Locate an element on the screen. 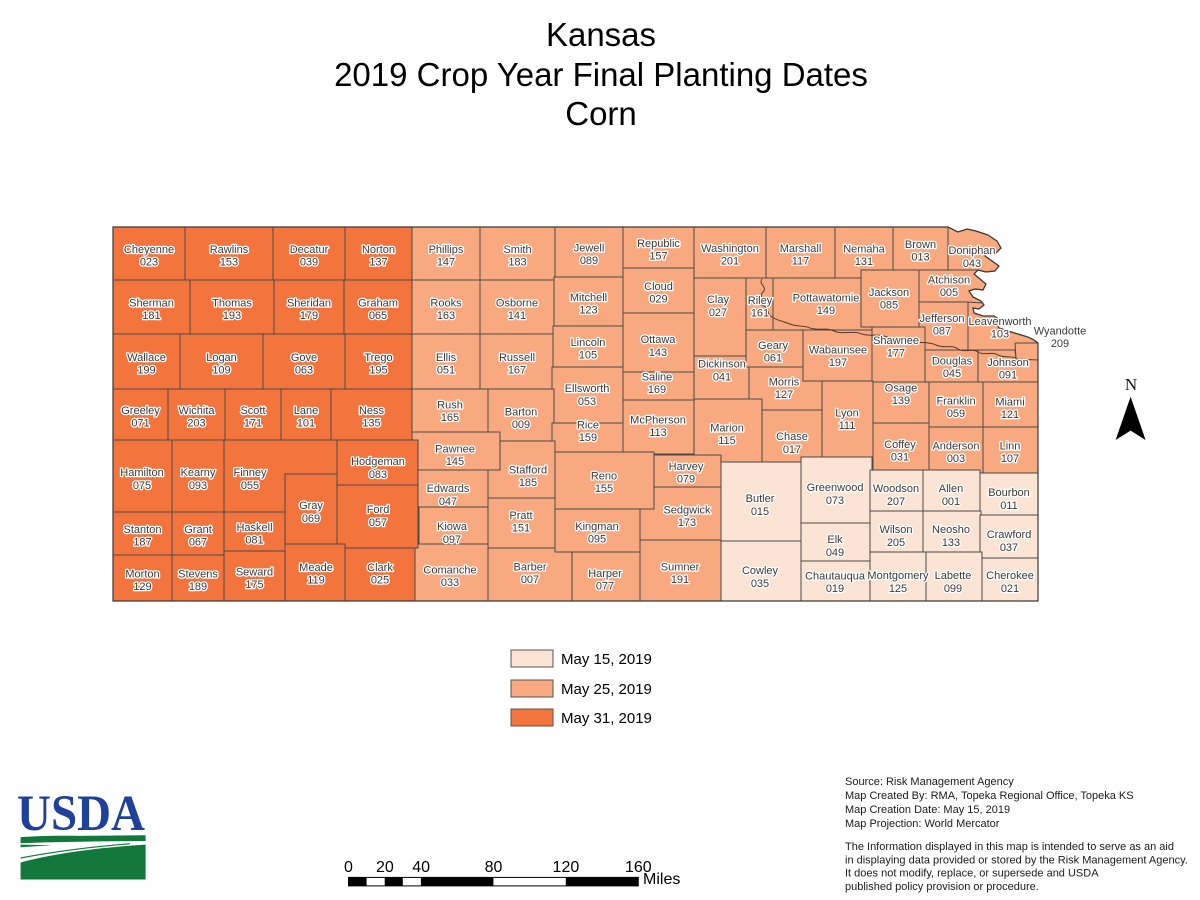  svg-text: Pottawatomie is located at coordinates (826, 299).